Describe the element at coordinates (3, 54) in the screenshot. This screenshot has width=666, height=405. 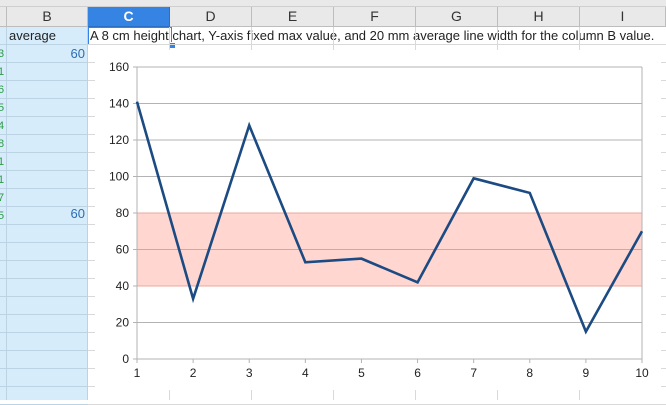
I see `cell-a-value: 3` at that location.